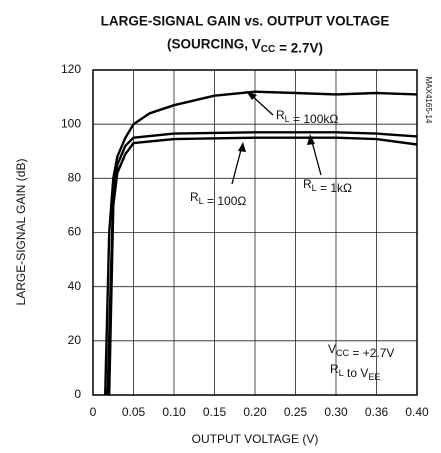  What do you see at coordinates (237, 165) in the screenshot?
I see `arrow` at bounding box center [237, 165].